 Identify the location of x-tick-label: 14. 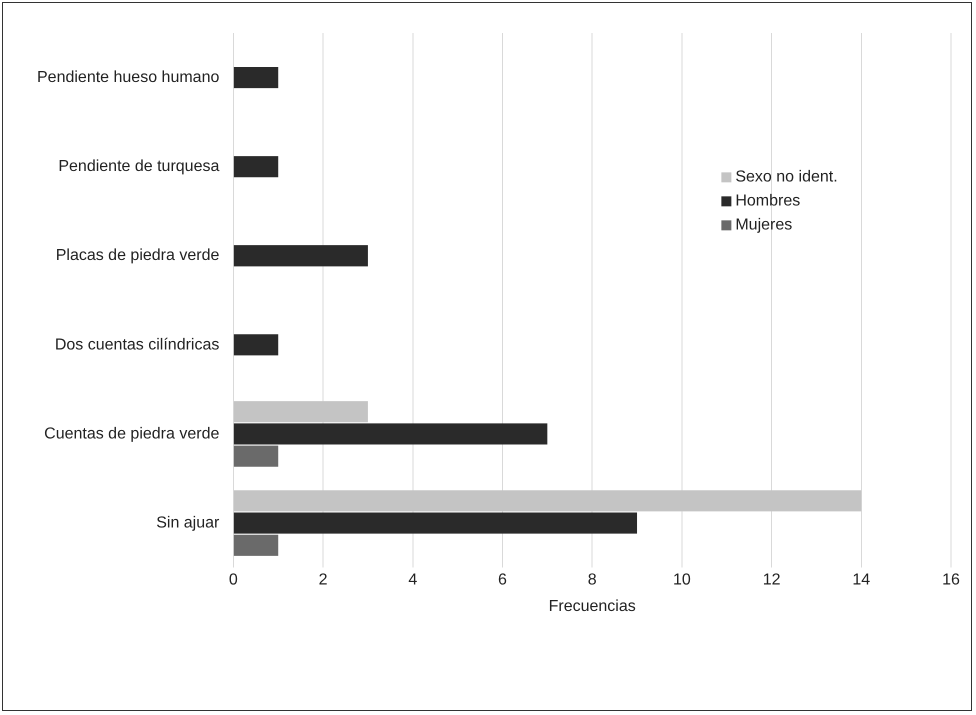
(861, 580).